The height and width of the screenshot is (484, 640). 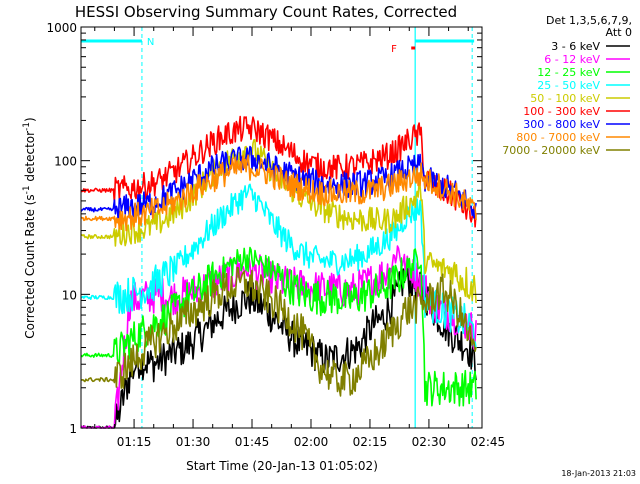 What do you see at coordinates (568, 85) in the screenshot?
I see `legend-label-3: 25 - 50 keV` at bounding box center [568, 85].